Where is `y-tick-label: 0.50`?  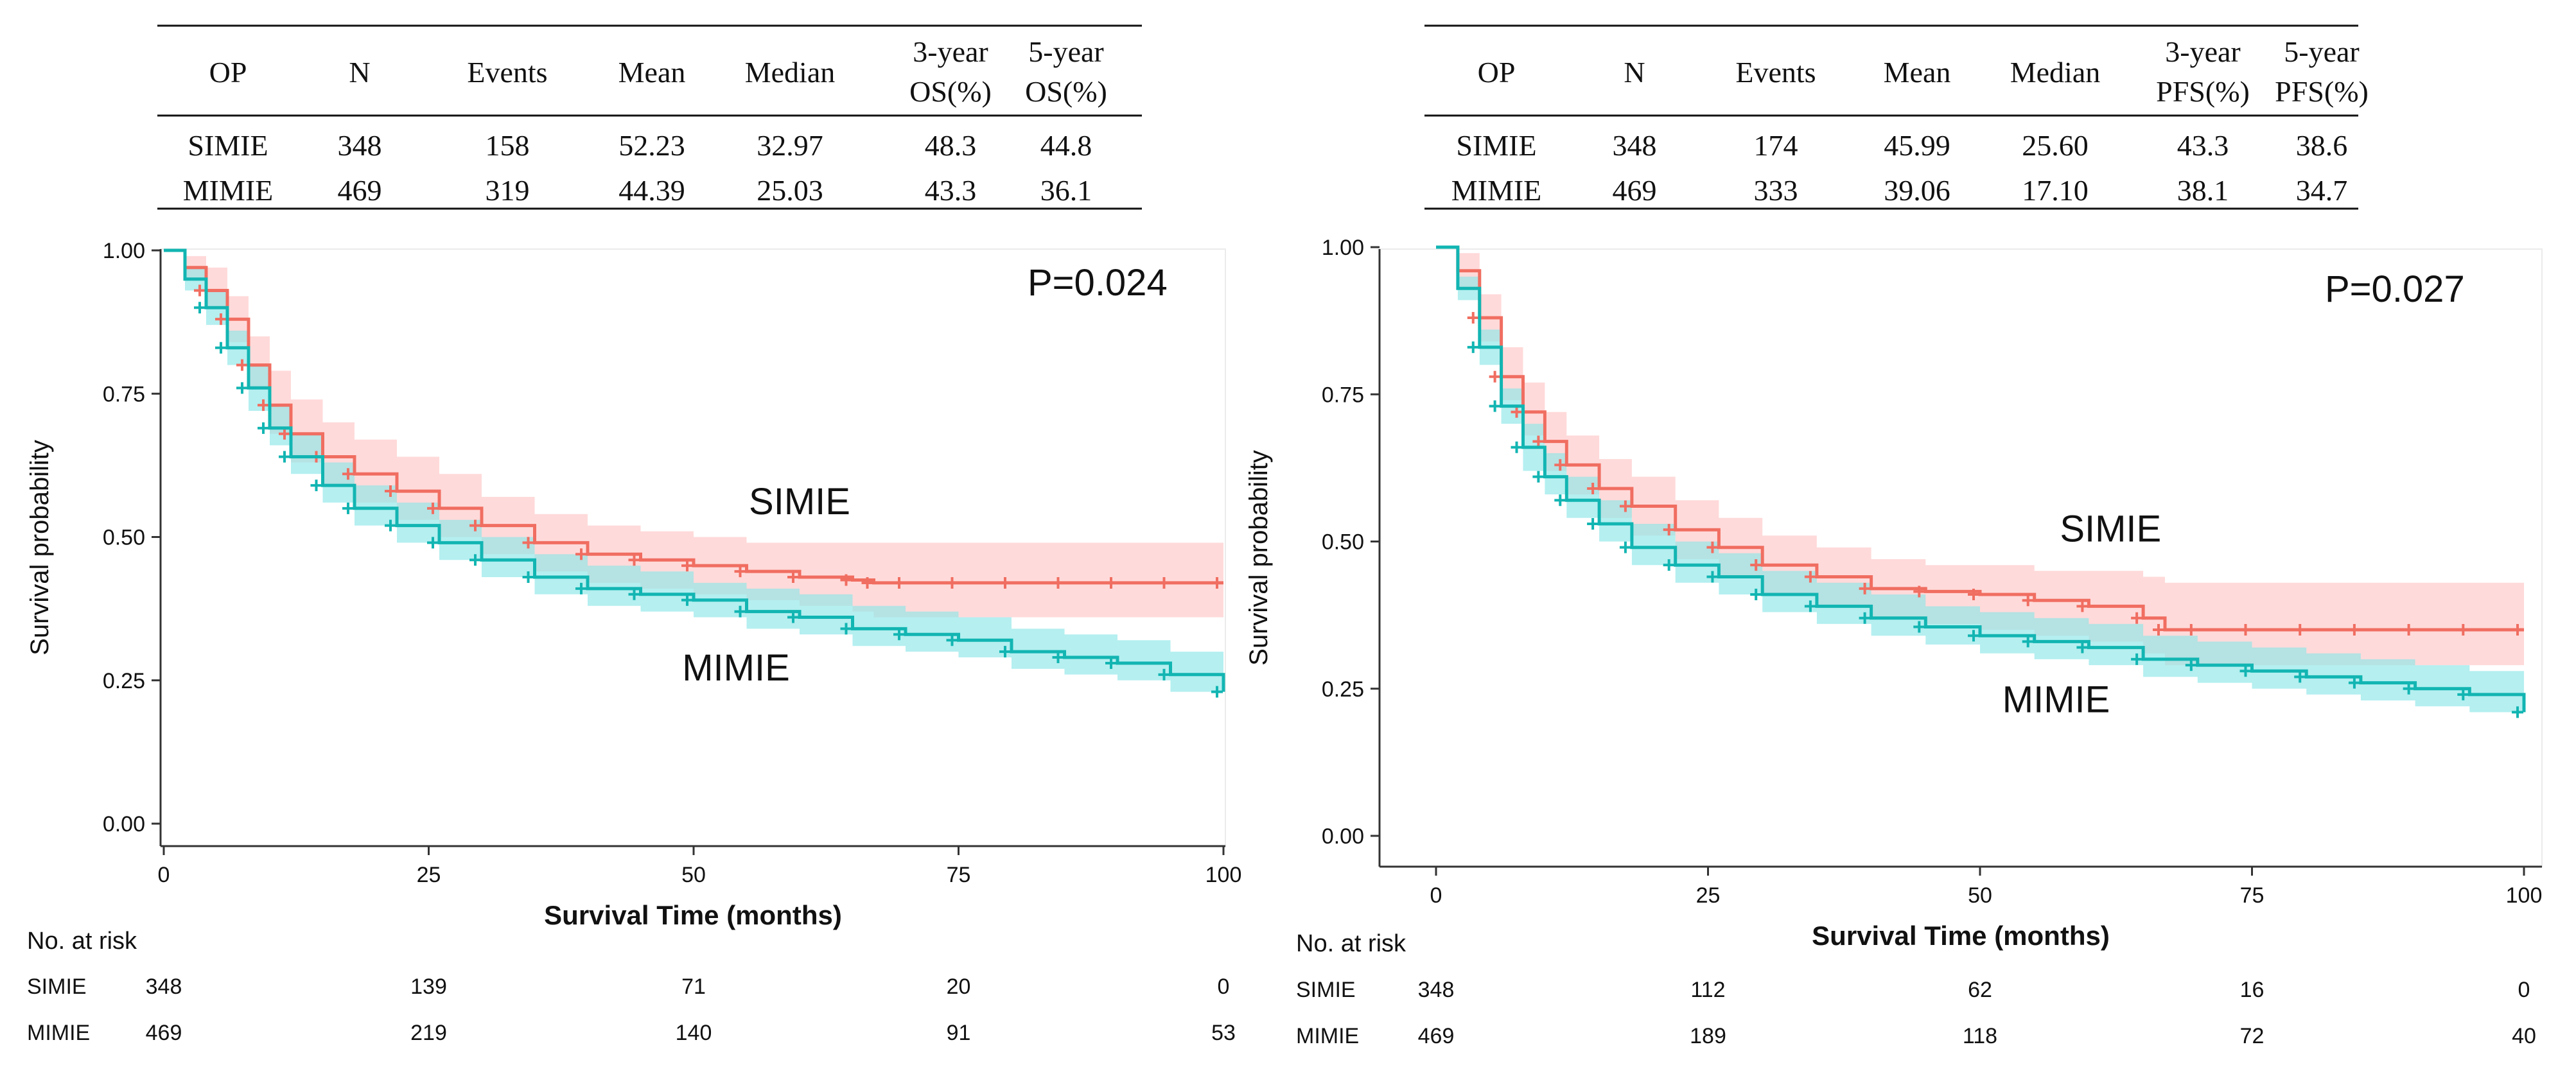 y-tick-label: 0.50 is located at coordinates (1343, 543).